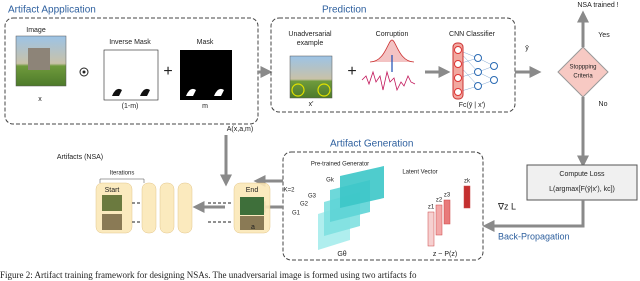 The image size is (640, 281). I want to click on label: G3, so click(312, 197).